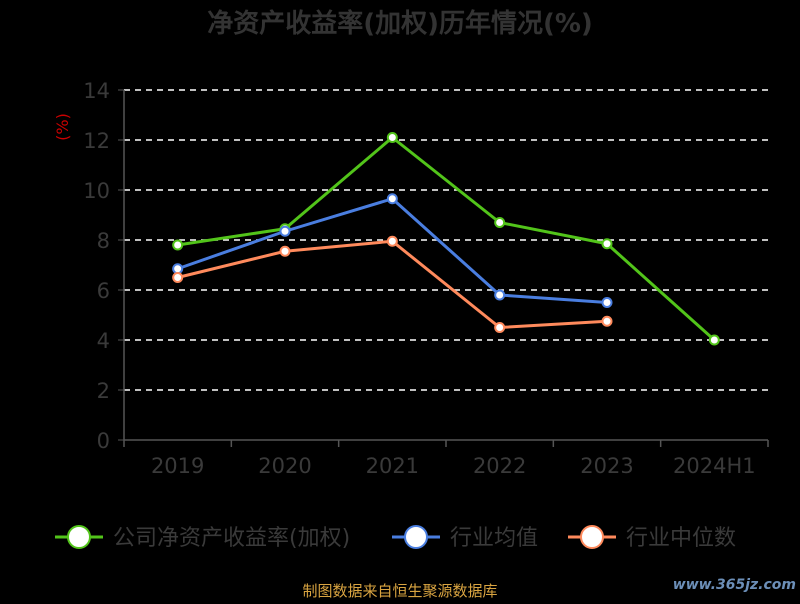 The width and height of the screenshot is (800, 604). I want to click on chart-title: 净资产收益率(加权)历年情况(%), so click(400, 23).